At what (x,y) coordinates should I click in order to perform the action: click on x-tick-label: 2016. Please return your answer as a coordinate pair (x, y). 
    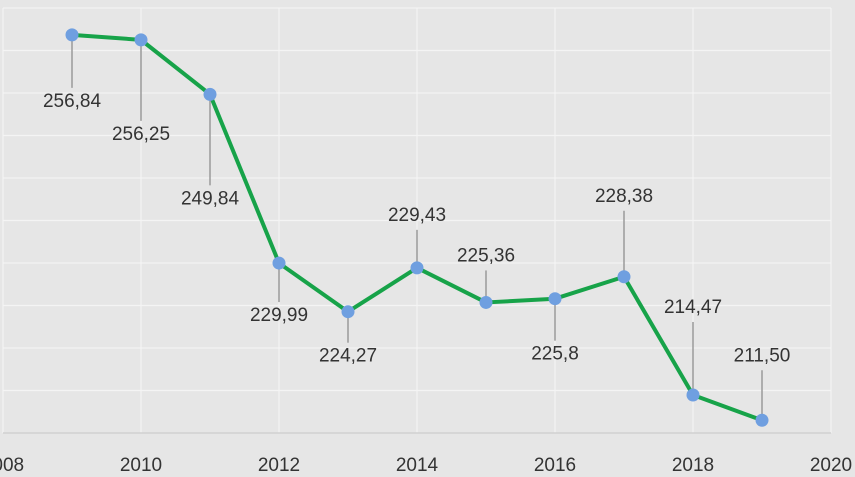
    Looking at the image, I should click on (555, 465).